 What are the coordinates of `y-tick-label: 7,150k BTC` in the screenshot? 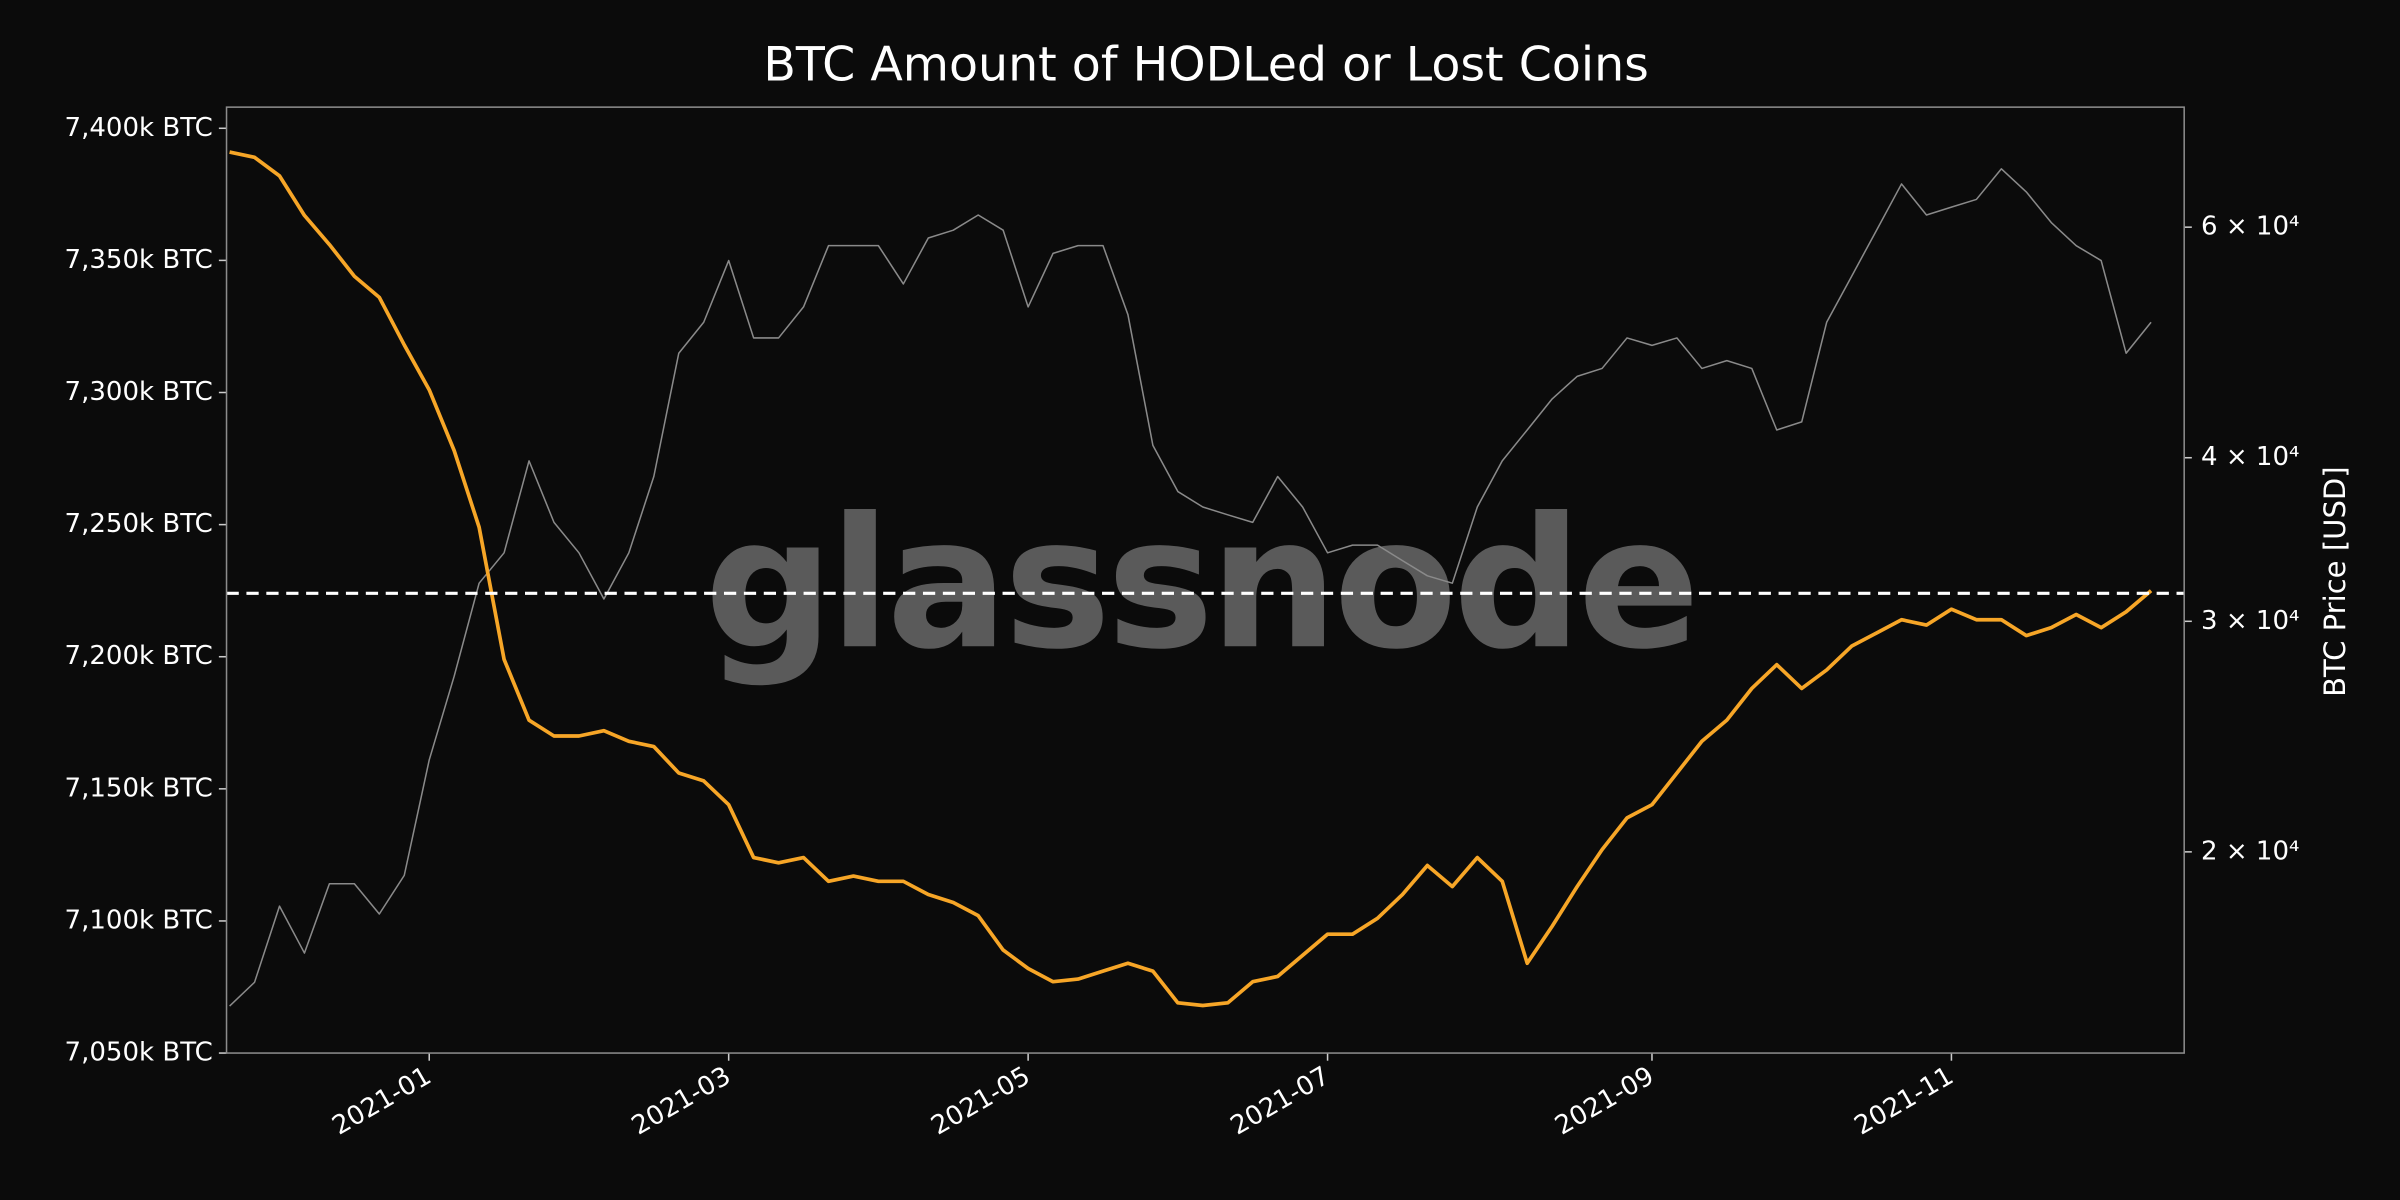 It's located at (139, 788).